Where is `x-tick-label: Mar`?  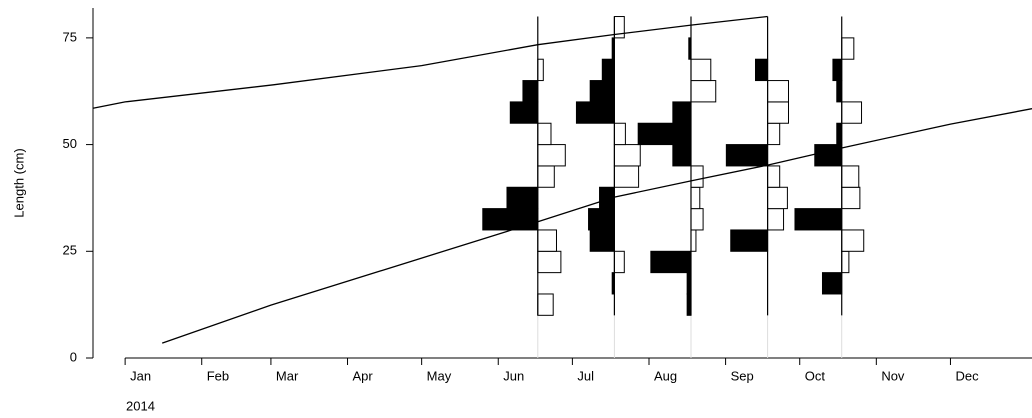 x-tick-label: Mar is located at coordinates (287, 375).